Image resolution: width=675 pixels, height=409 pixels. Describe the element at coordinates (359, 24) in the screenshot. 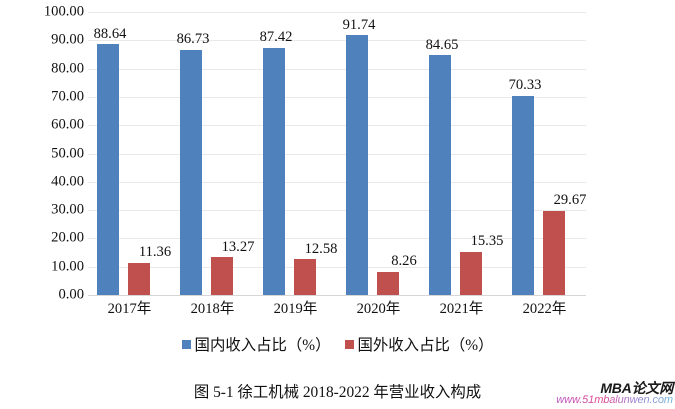

I see `bar-value-label: 91.74` at that location.